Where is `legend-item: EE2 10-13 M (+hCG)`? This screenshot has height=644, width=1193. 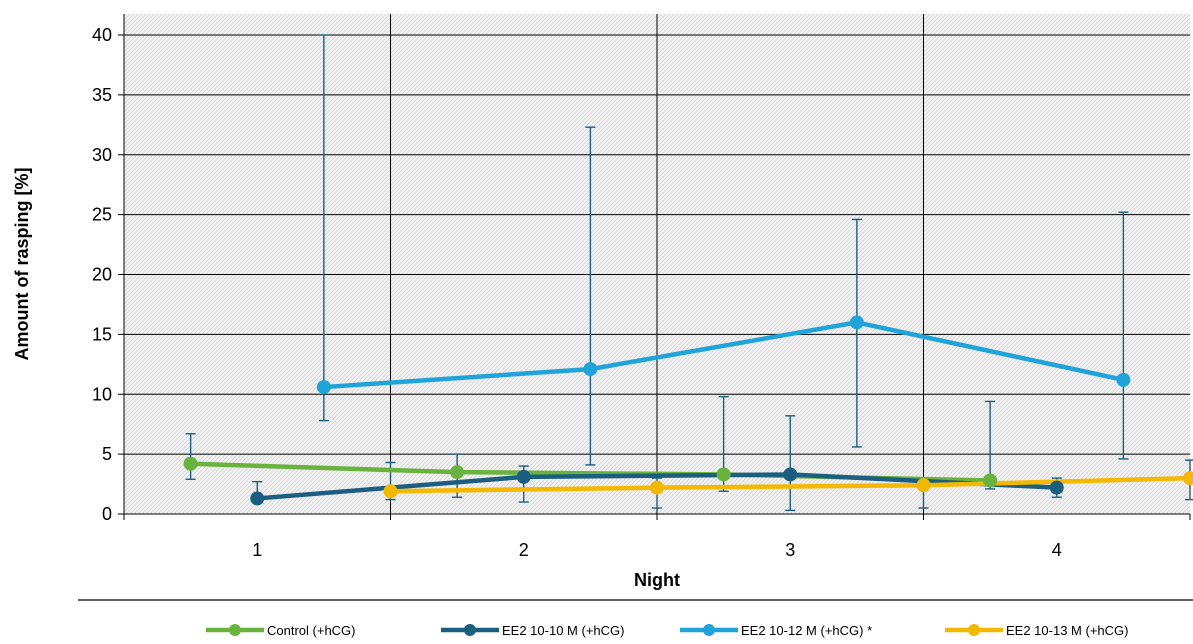
legend-item: EE2 10-13 M (+hCG) is located at coordinates (1036, 630).